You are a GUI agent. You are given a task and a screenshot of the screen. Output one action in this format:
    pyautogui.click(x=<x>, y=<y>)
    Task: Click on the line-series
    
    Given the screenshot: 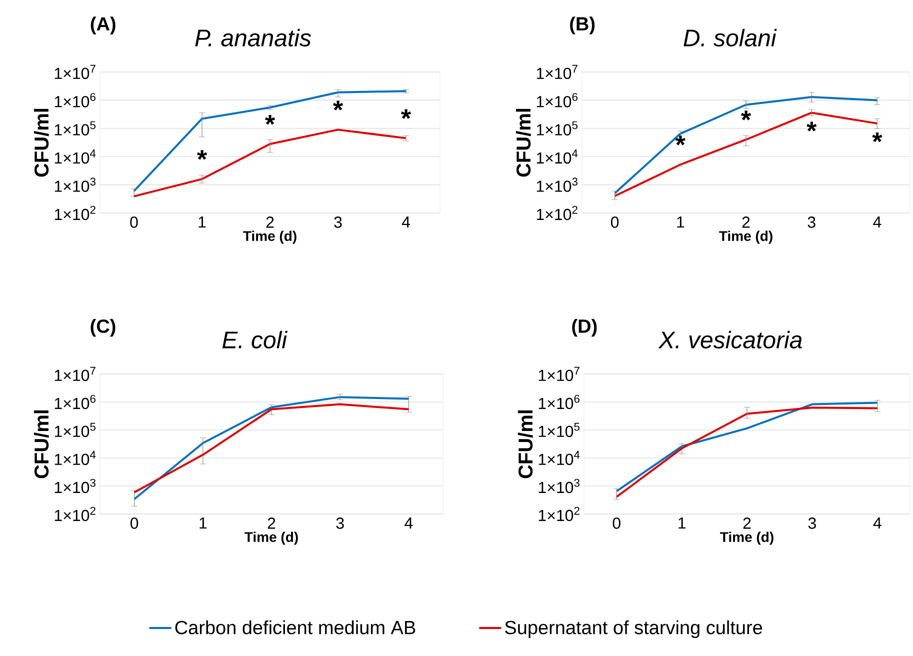 What is the action you would take?
    pyautogui.click(x=270, y=163)
    